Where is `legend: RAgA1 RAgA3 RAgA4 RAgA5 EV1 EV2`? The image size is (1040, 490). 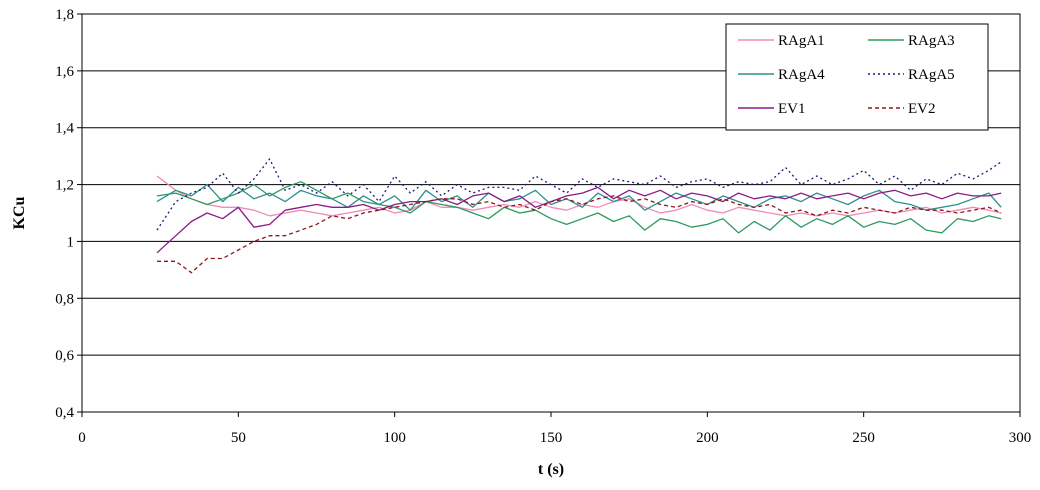 legend: RAgA1 RAgA3 RAgA4 RAgA5 EV1 EV2 is located at coordinates (857, 77).